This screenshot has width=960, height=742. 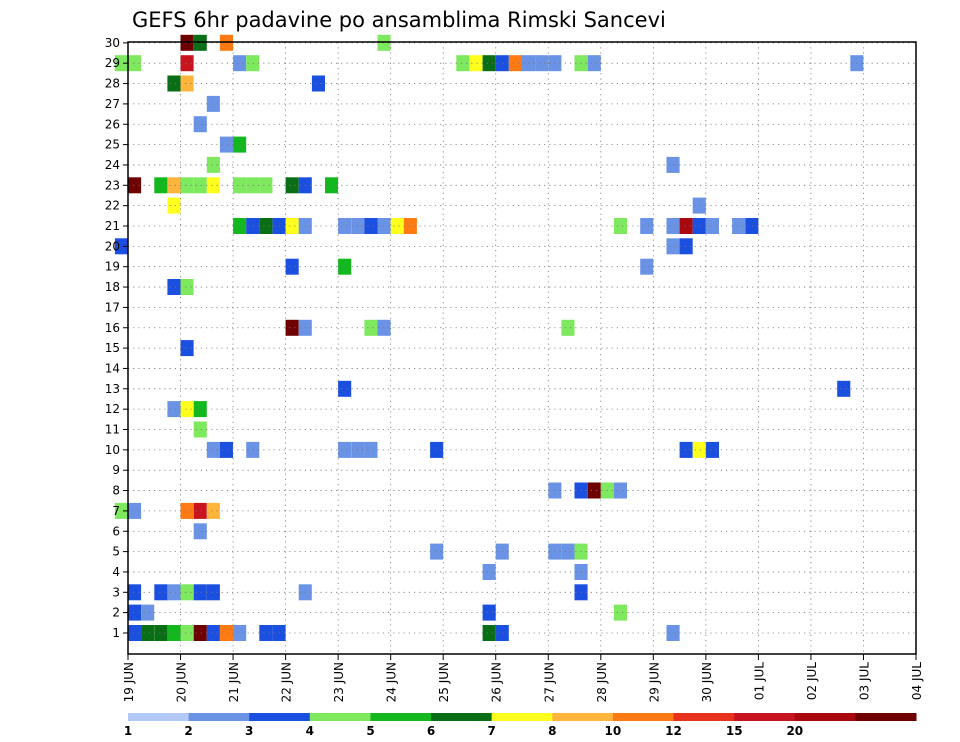 What do you see at coordinates (112, 368) in the screenshot?
I see `y-tick-label: 14` at bounding box center [112, 368].